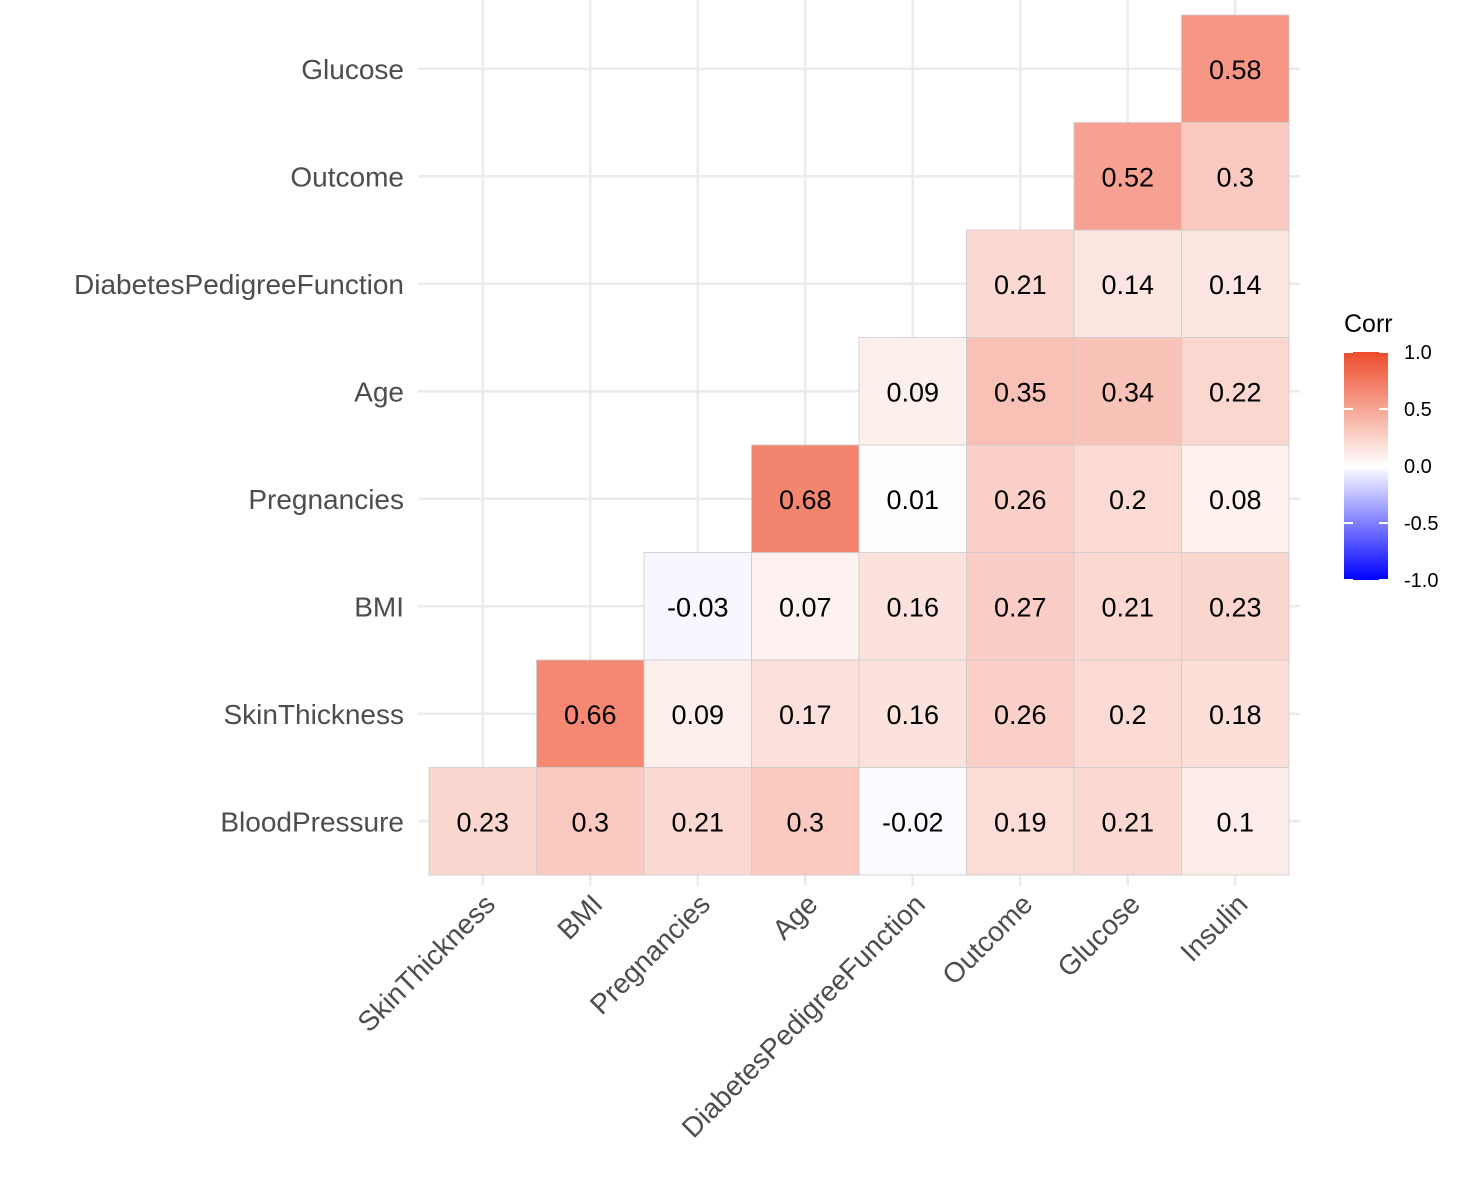 The width and height of the screenshot is (1464, 1182). Describe the element at coordinates (579, 916) in the screenshot. I see `x-tick-label: BMI` at that location.